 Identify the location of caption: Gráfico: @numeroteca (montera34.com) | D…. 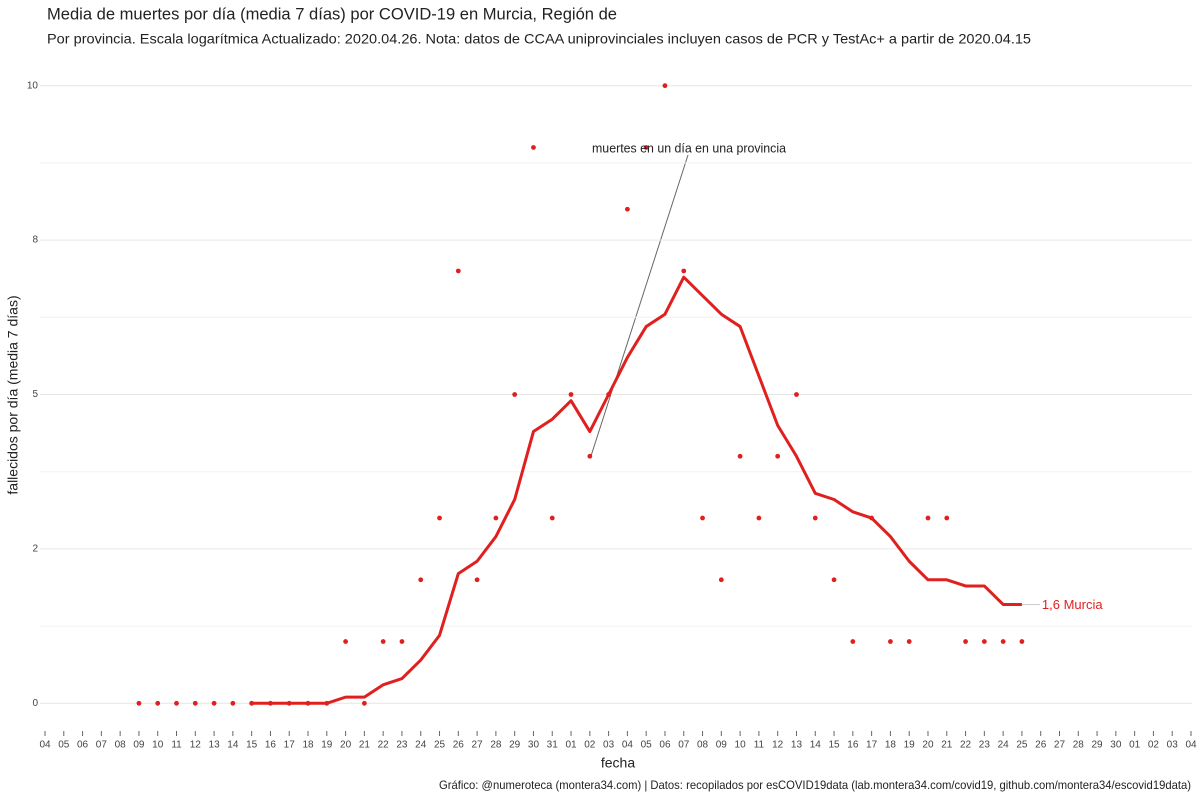
(815, 785).